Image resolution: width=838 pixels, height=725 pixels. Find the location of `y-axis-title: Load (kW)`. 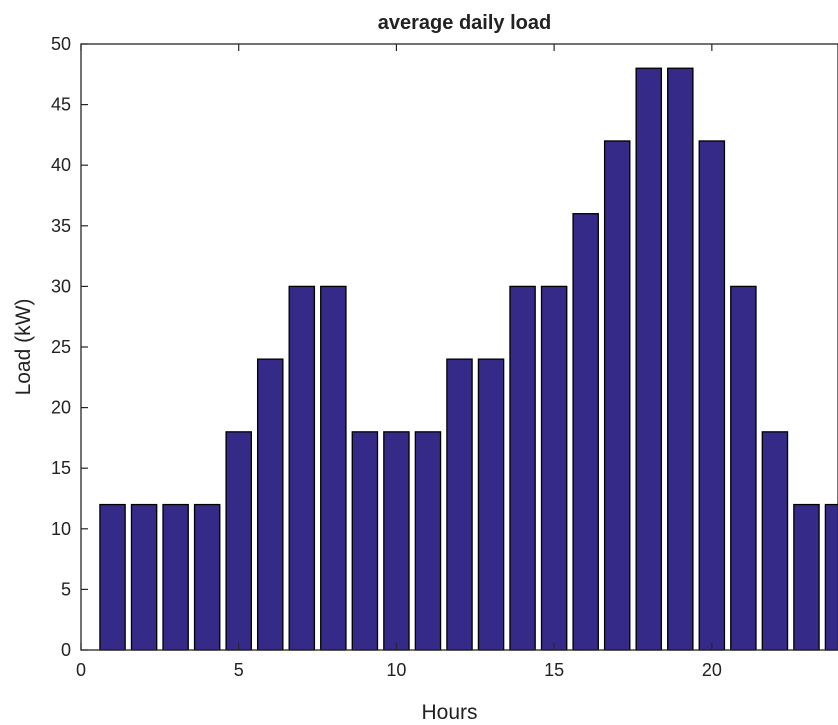

y-axis-title: Load (kW) is located at coordinates (23, 347).